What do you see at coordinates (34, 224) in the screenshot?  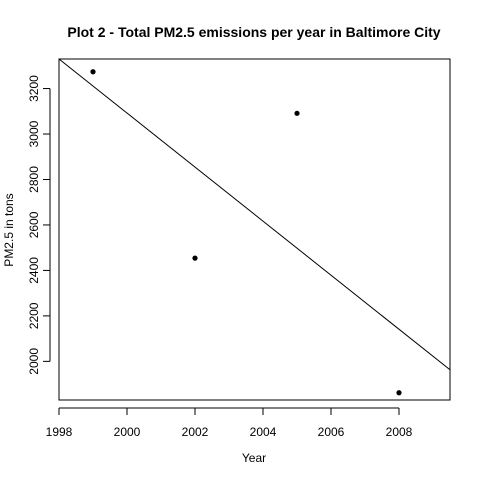 I see `y-tick-label: 2600` at bounding box center [34, 224].